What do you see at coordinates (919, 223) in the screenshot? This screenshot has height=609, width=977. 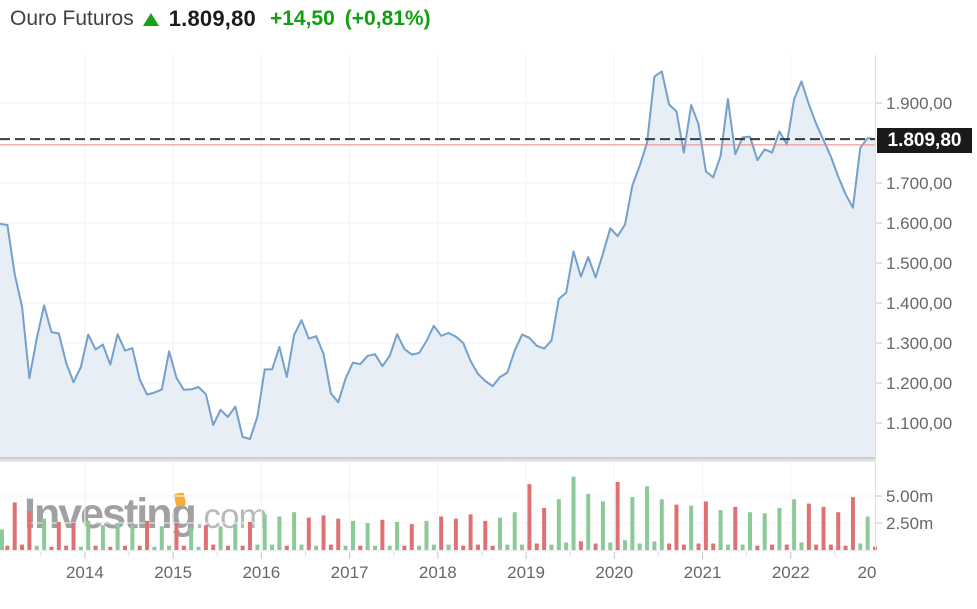 I see `svg-text: 1.600,00` at bounding box center [919, 223].